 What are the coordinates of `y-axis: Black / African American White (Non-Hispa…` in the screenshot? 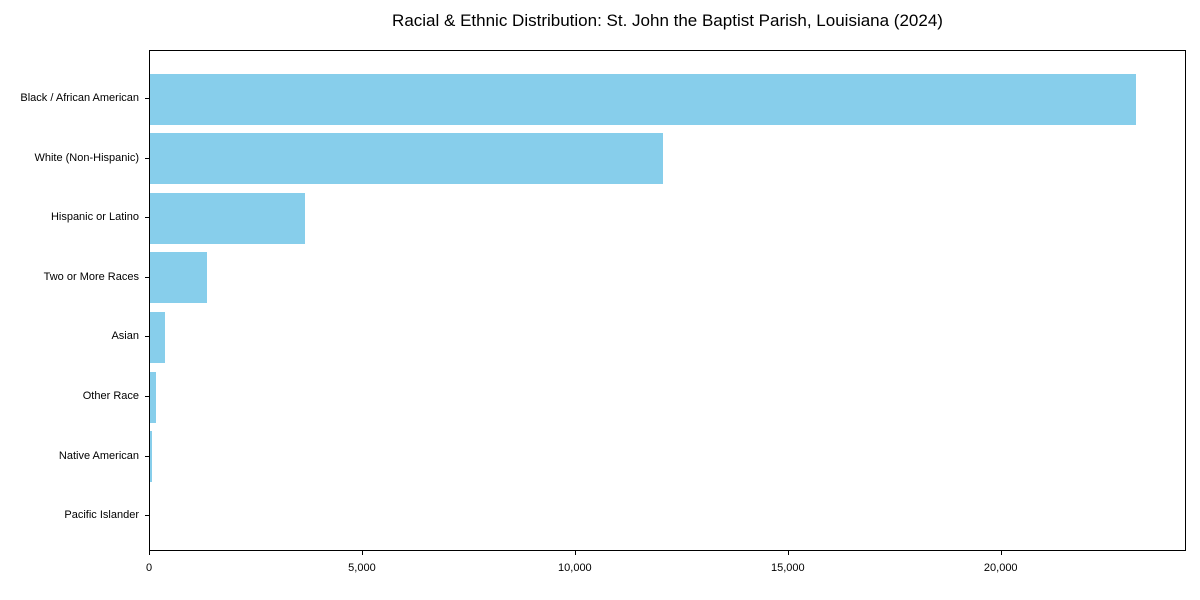 It's located at (74, 300).